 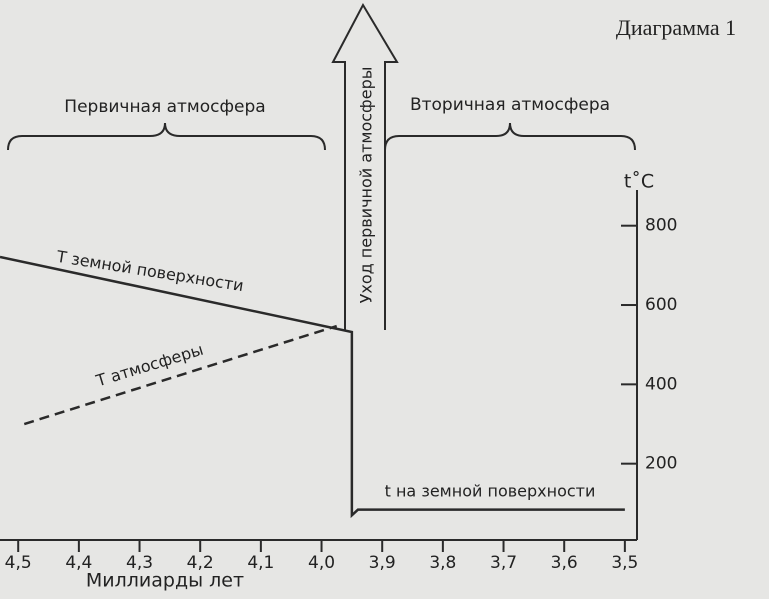 What do you see at coordinates (661, 226) in the screenshot?
I see `y-tick-label: 800` at bounding box center [661, 226].